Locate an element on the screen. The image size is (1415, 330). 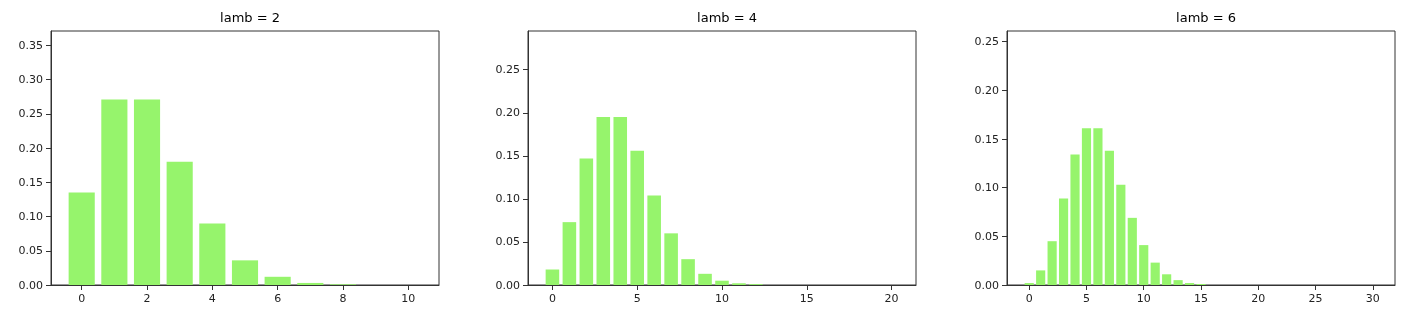
y-tick-label: 0.30 is located at coordinates (30, 80).